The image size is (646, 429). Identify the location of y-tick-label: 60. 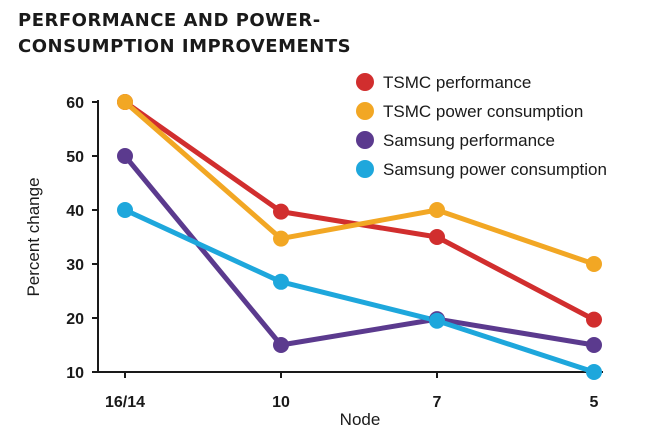
(75, 103).